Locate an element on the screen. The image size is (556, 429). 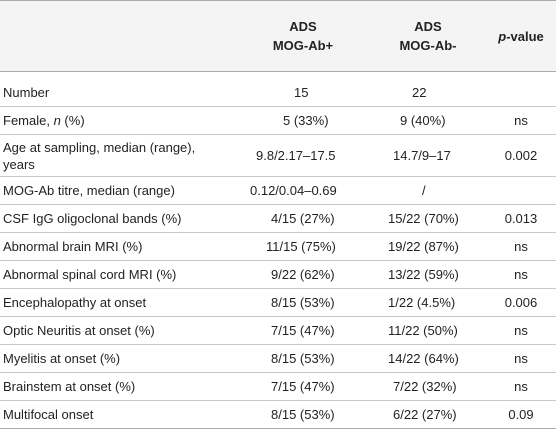
row-p-value: 0.013 is located at coordinates (521, 218).